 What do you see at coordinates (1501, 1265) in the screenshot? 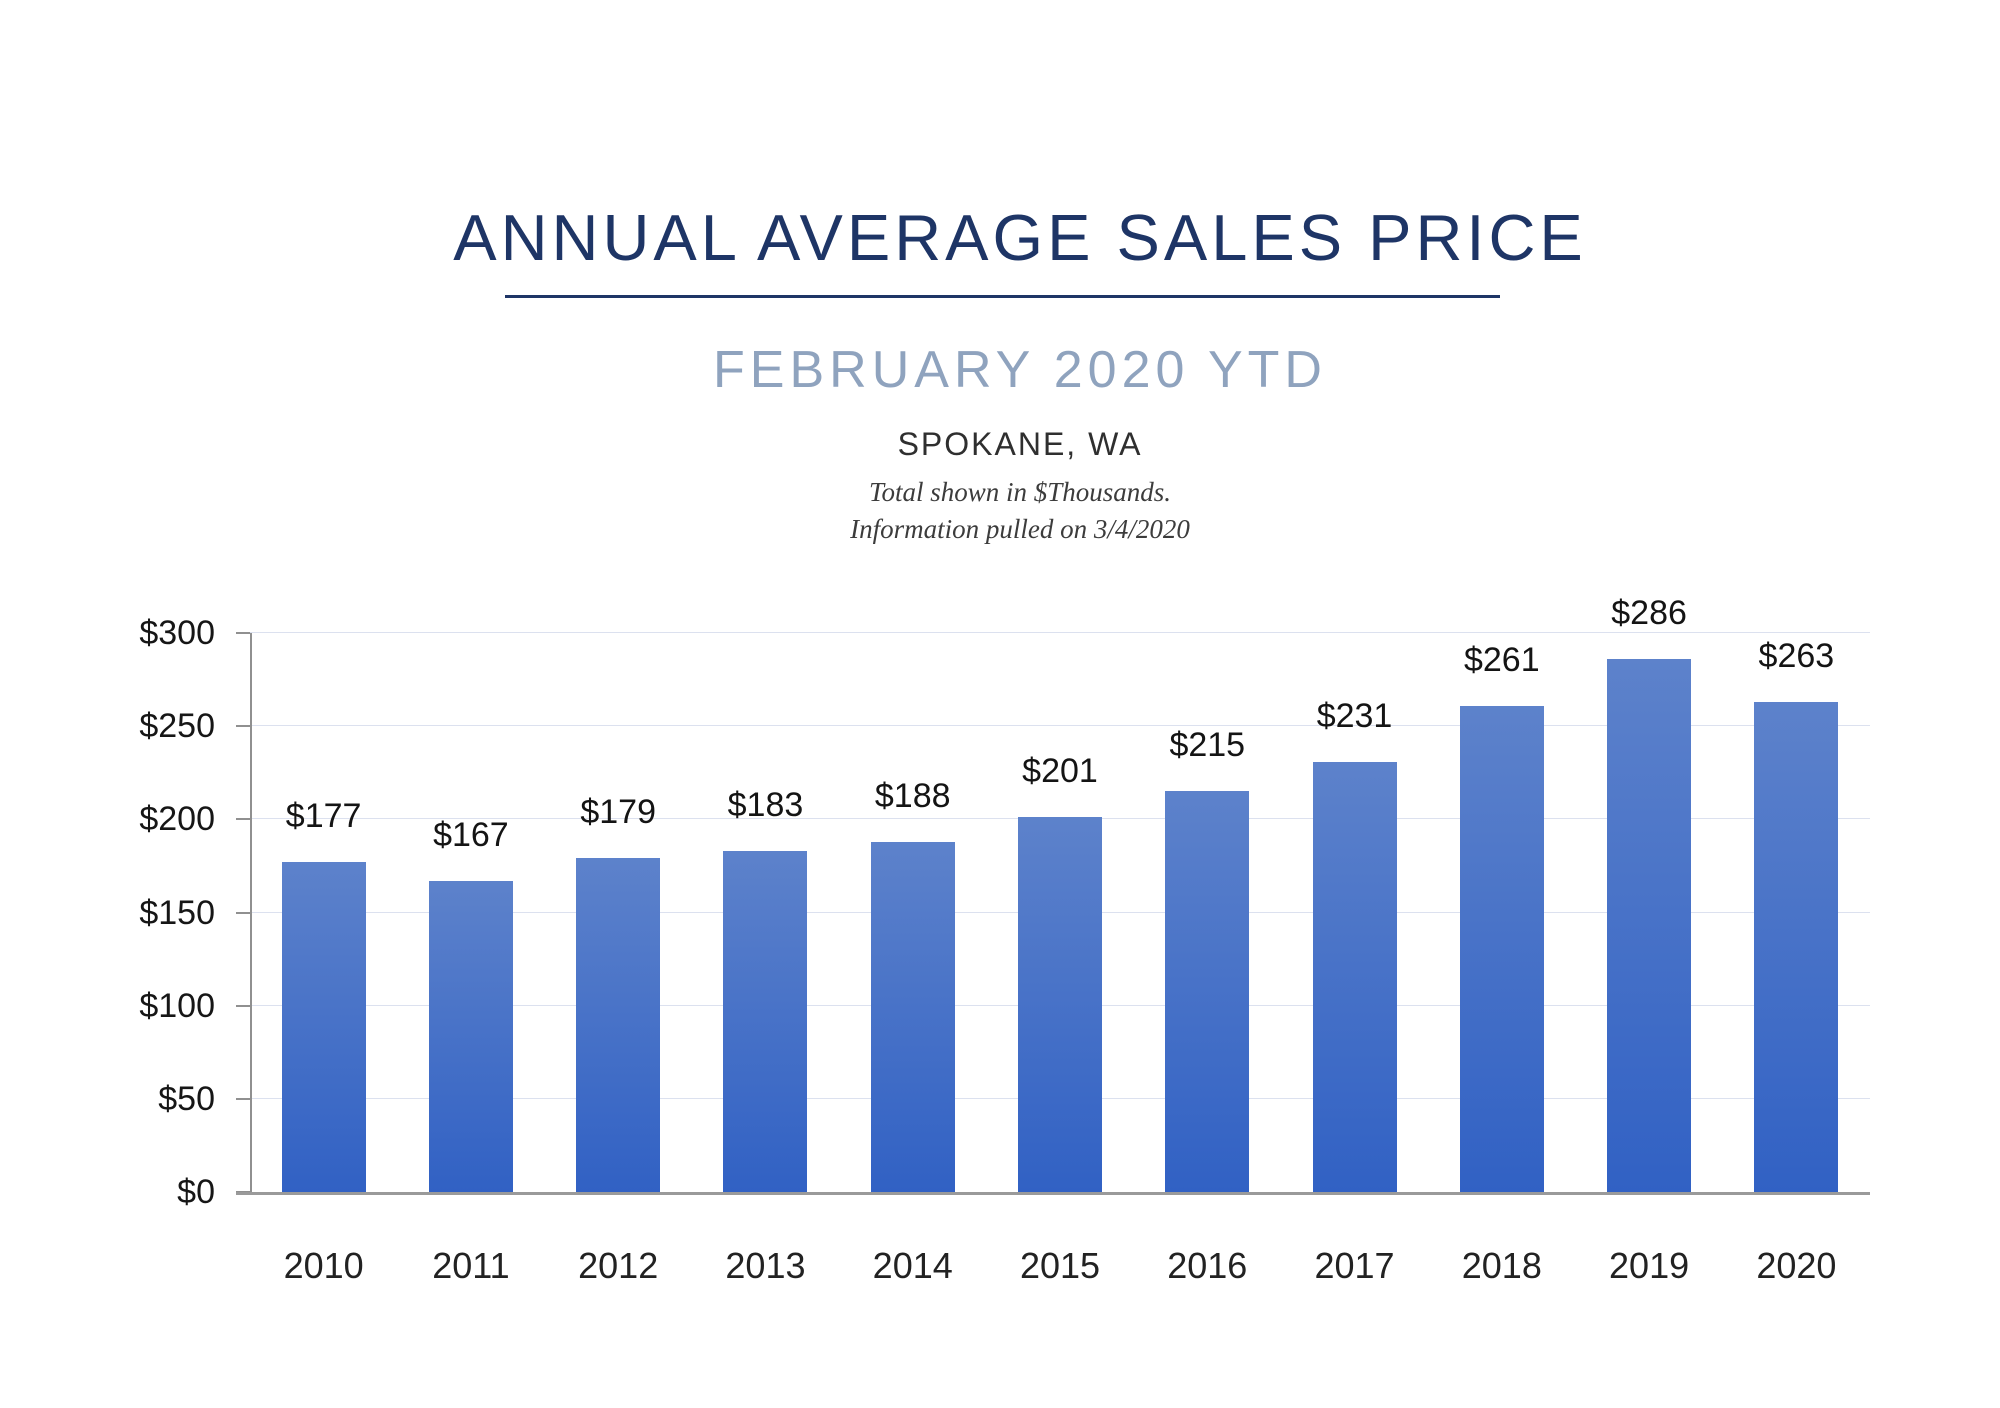
I see `x-tick-label-2018: 2018` at bounding box center [1501, 1265].